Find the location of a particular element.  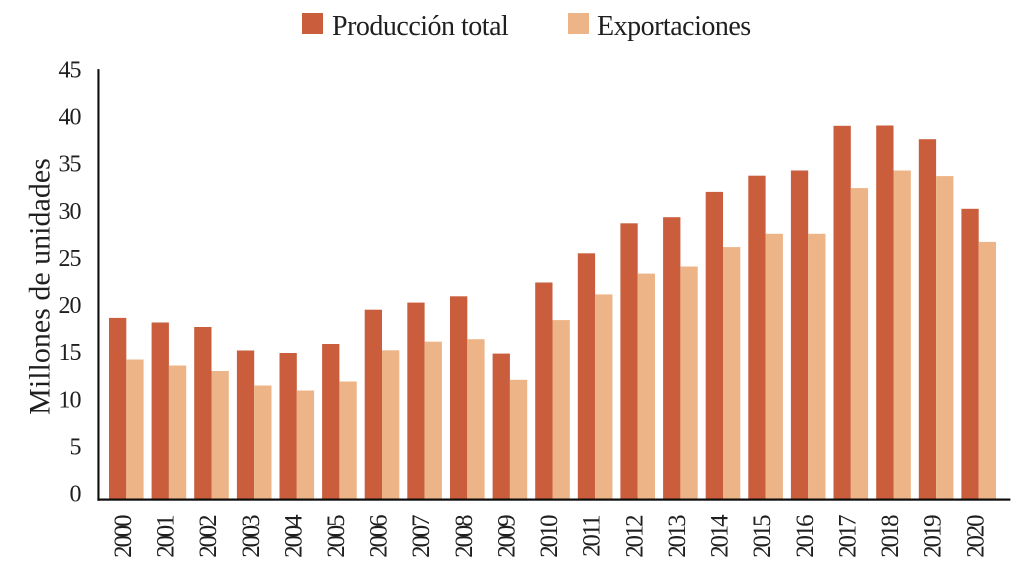

svg-text: 2000 is located at coordinates (123, 536).